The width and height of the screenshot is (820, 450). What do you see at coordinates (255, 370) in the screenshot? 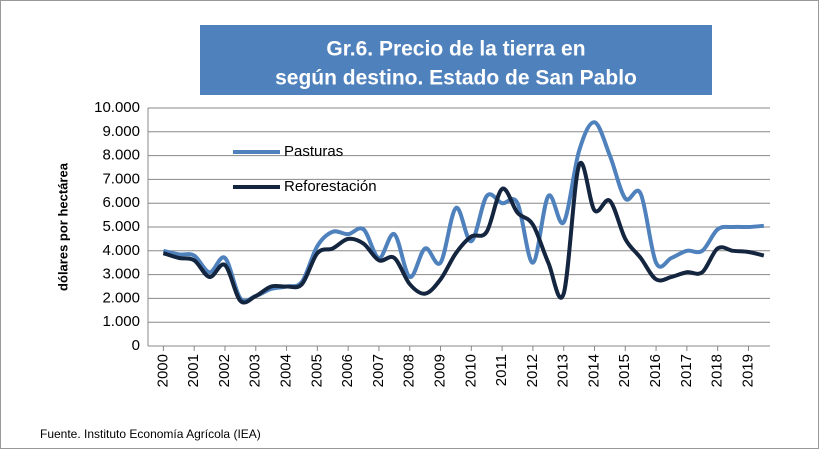
I see `x-tick-label: 2003` at bounding box center [255, 370].